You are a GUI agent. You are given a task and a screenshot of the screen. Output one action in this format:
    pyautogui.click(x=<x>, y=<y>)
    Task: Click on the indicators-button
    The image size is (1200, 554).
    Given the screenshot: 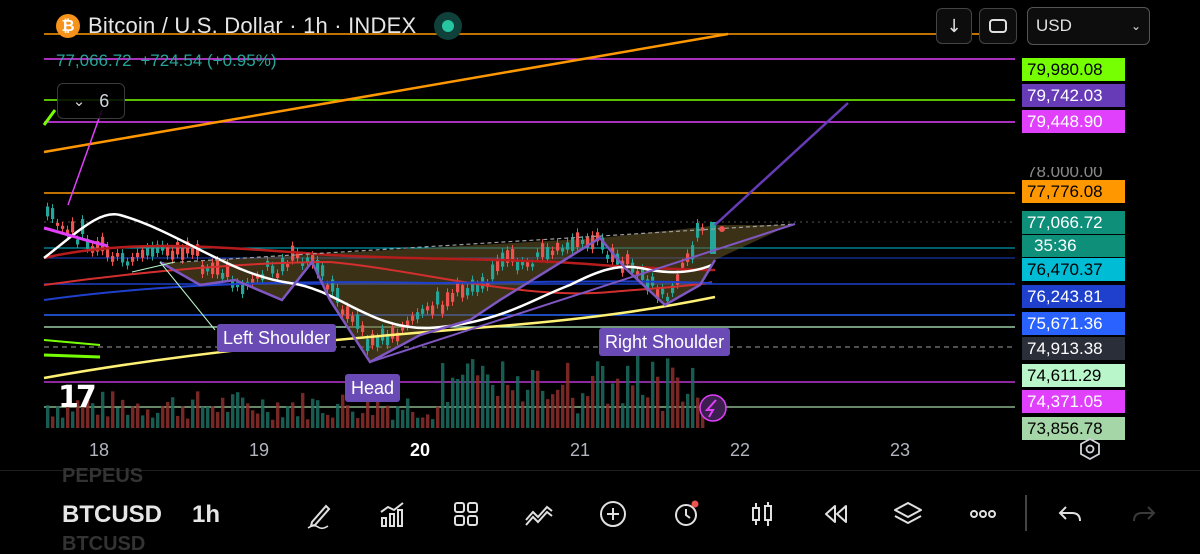 What is the action you would take?
    pyautogui.click(x=392, y=514)
    